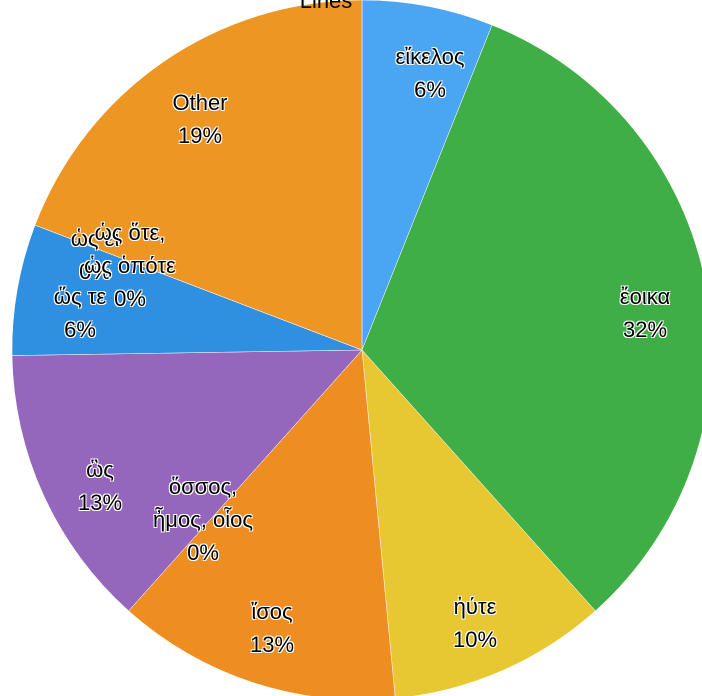 The height and width of the screenshot is (696, 702). I want to click on slice-label: Other 19%, so click(200, 119).